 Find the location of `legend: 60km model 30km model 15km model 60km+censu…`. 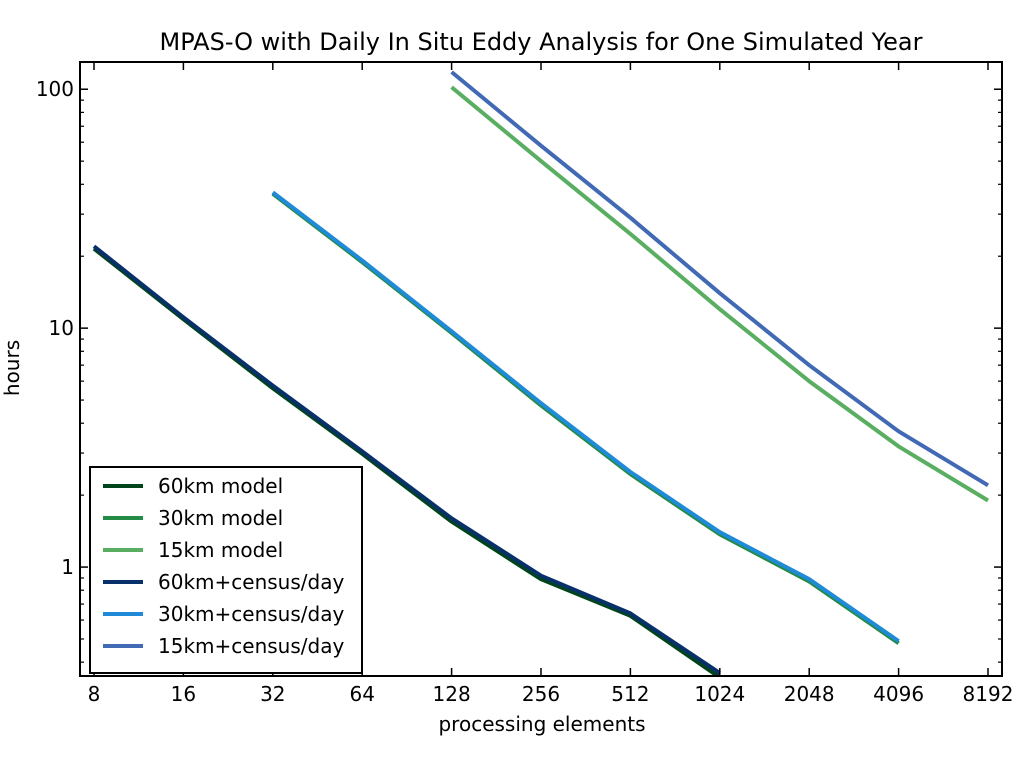

legend: 60km model 30km model 15km model 60km+censu… is located at coordinates (226, 570).